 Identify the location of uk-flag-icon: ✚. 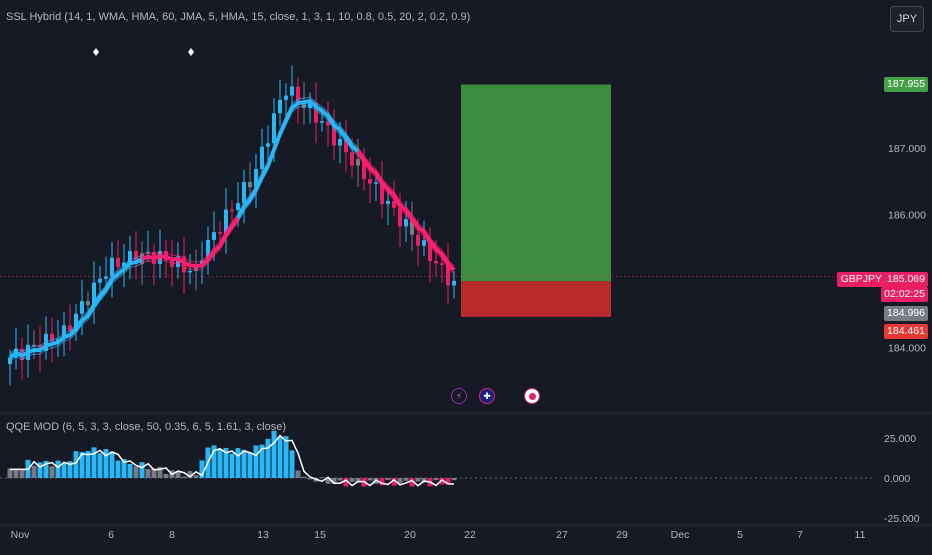
(487, 396).